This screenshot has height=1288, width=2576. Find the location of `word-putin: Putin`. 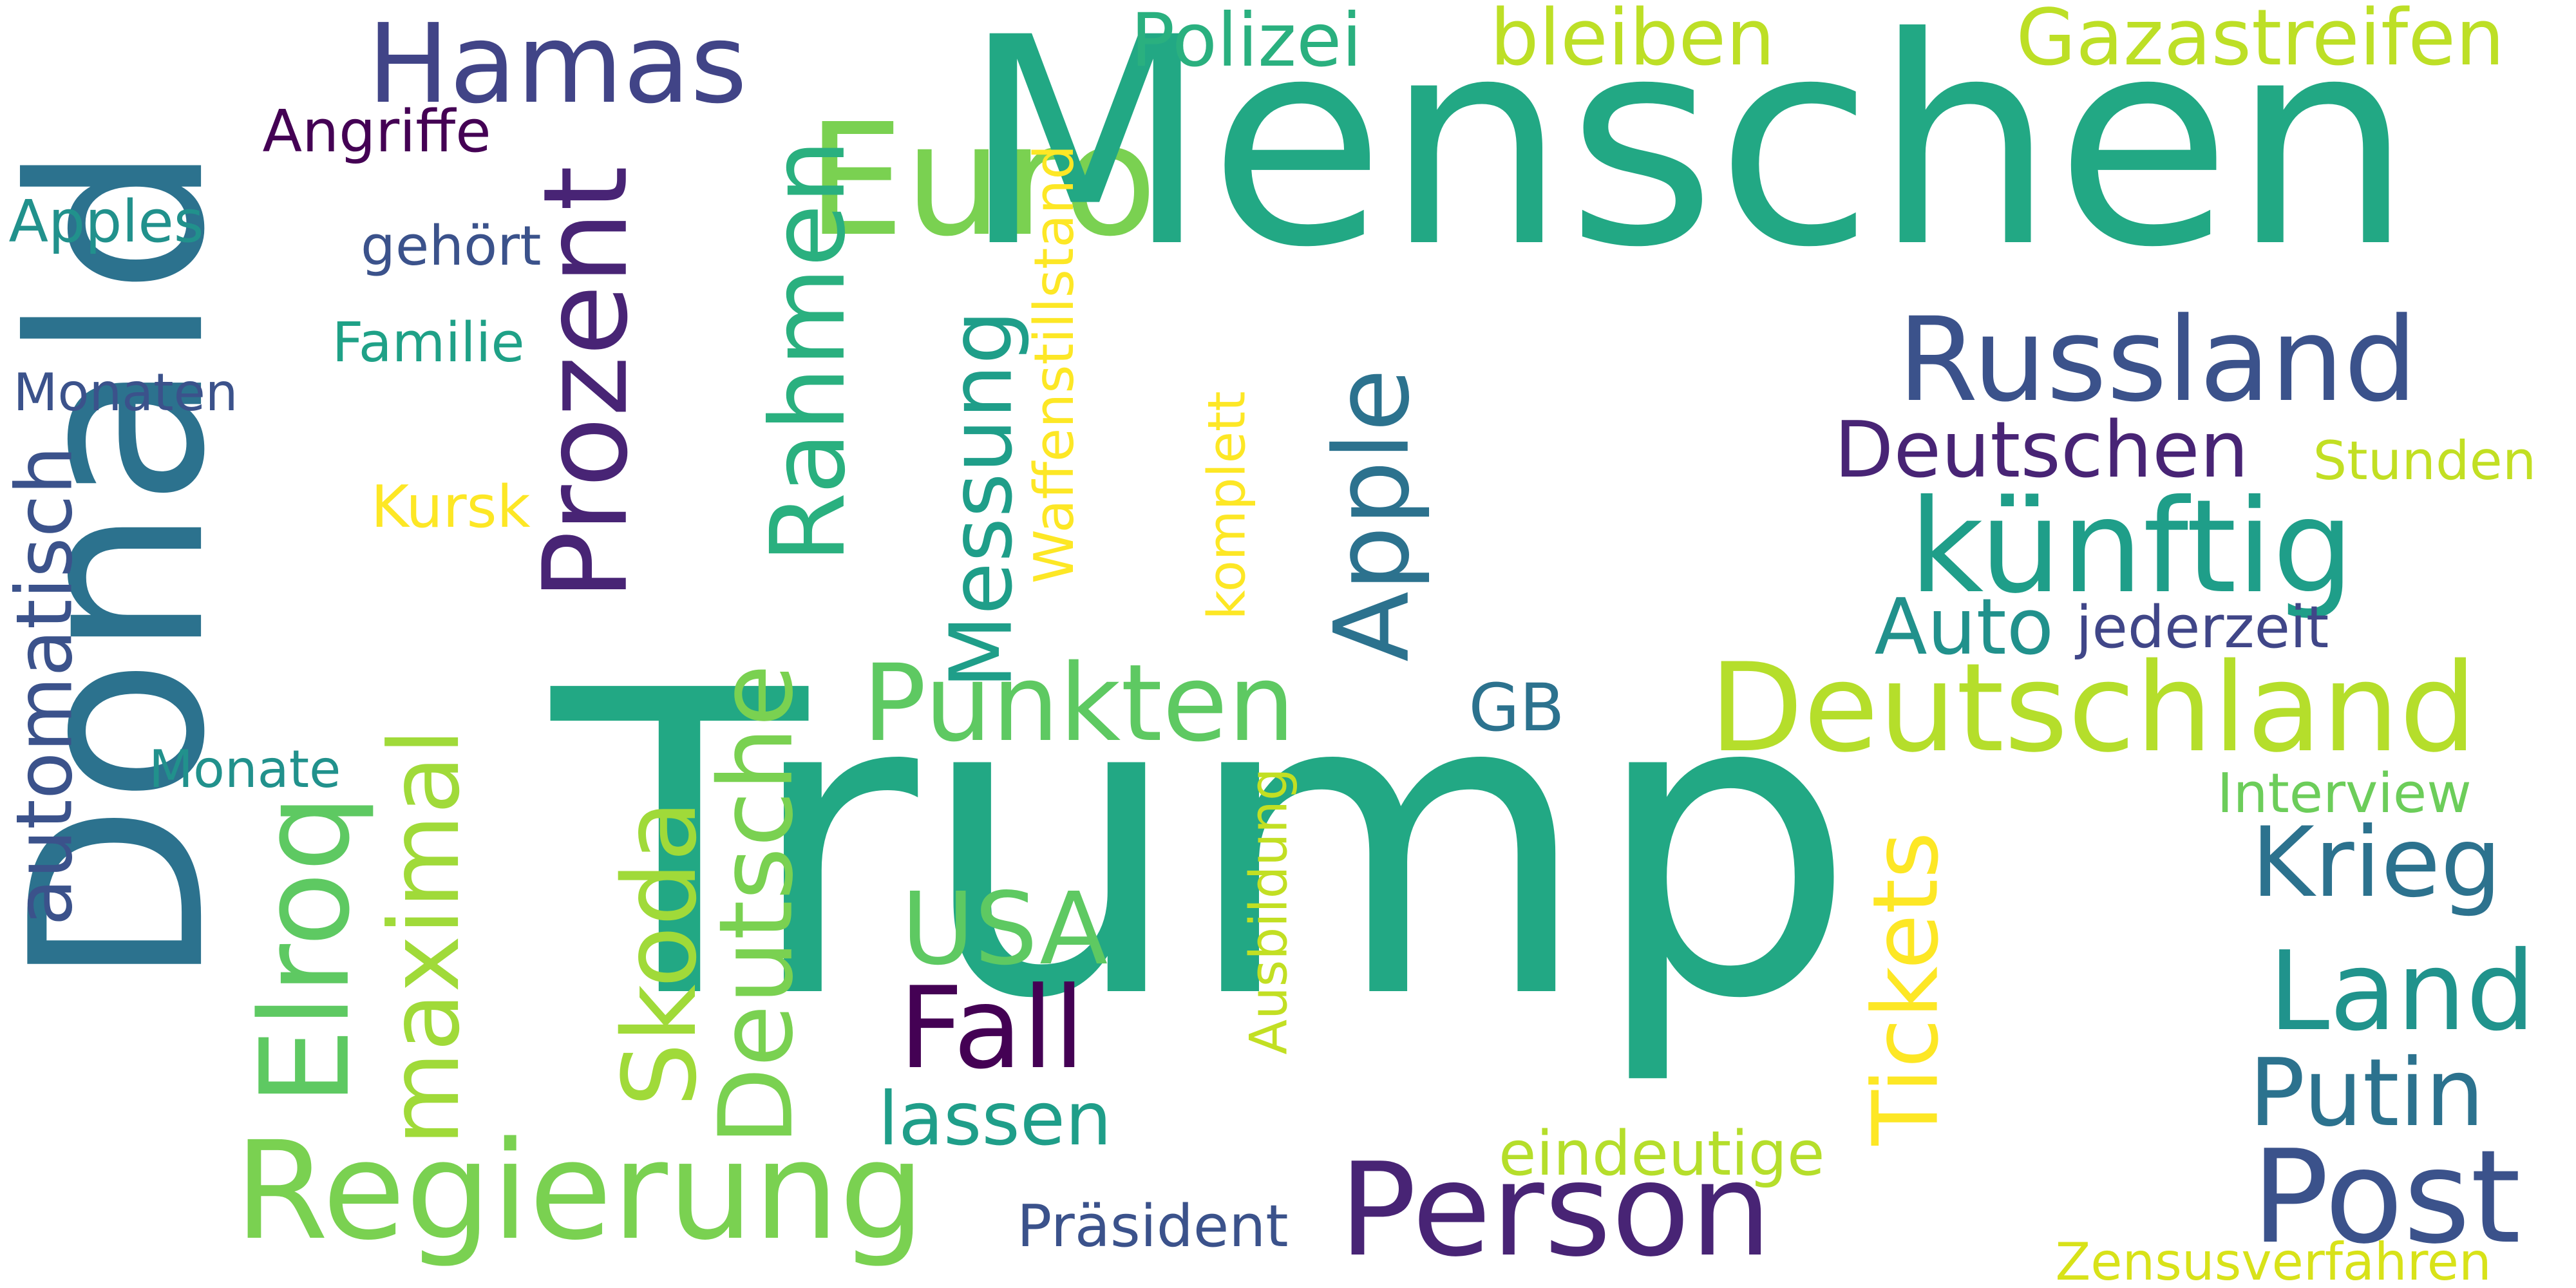

word-putin: Putin is located at coordinates (2367, 1093).